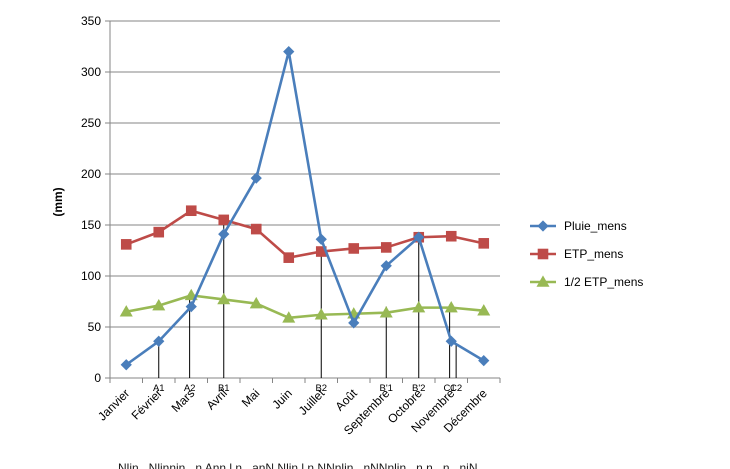 The width and height of the screenshot is (730, 469). Describe the element at coordinates (113, 404) in the screenshot. I see `x-tick-label: Janvier` at that location.